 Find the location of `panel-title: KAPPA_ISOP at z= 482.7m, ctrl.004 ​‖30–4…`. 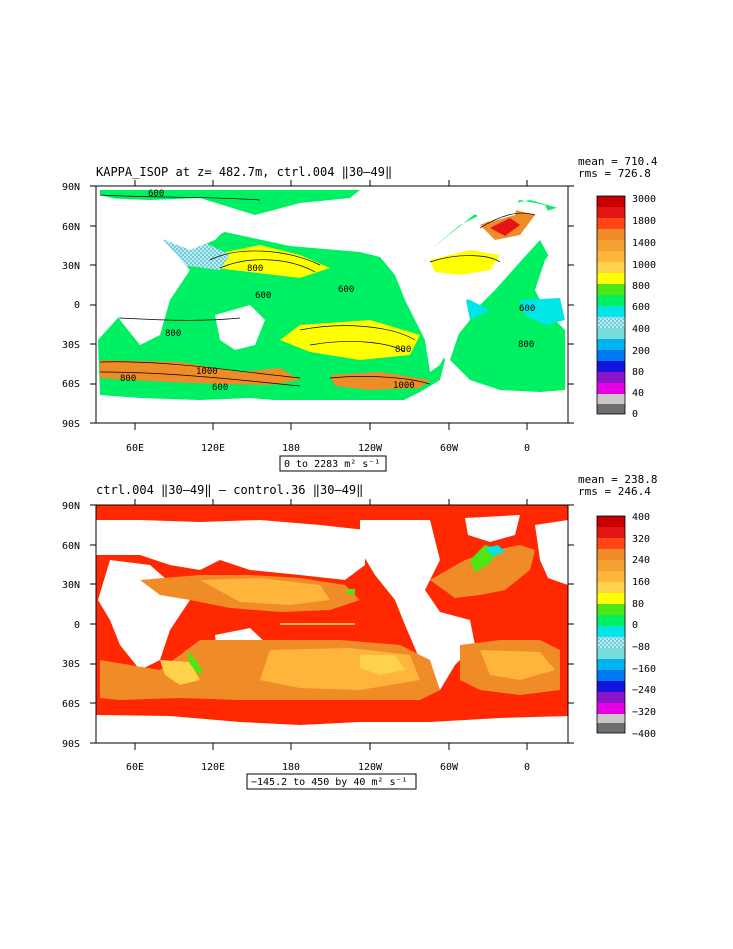

panel-title: KAPPA_ISOP at z= 482.7m, ctrl.004 ​‖30–4… is located at coordinates (244, 172).